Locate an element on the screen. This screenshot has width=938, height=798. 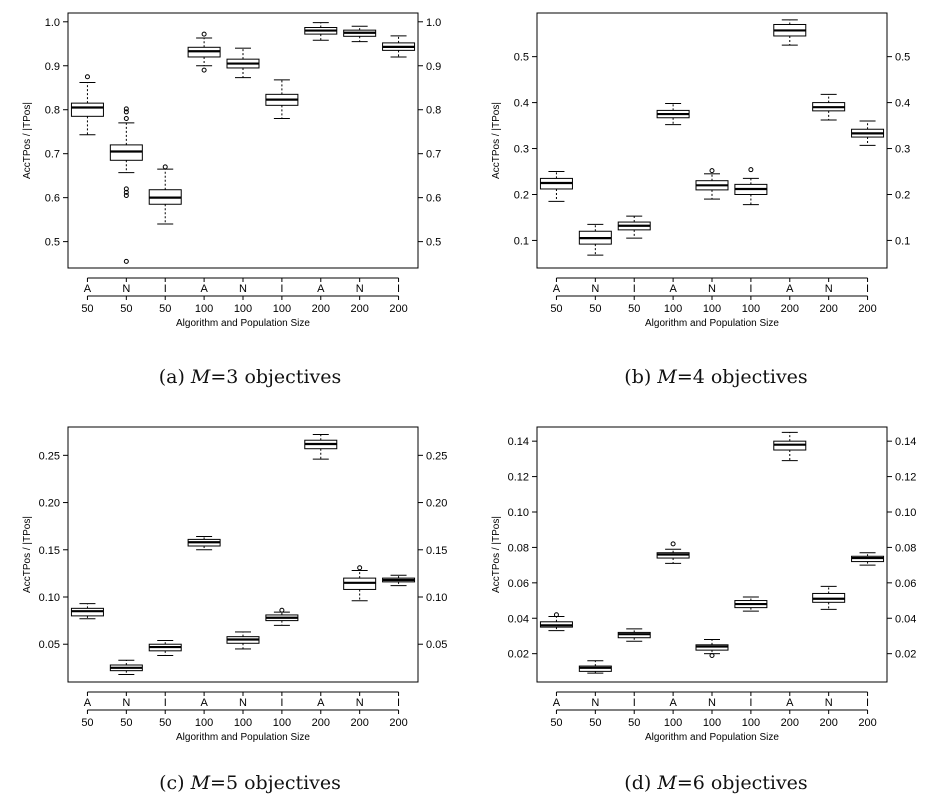
y-tick-label-right: 0.15 is located at coordinates (436, 551).